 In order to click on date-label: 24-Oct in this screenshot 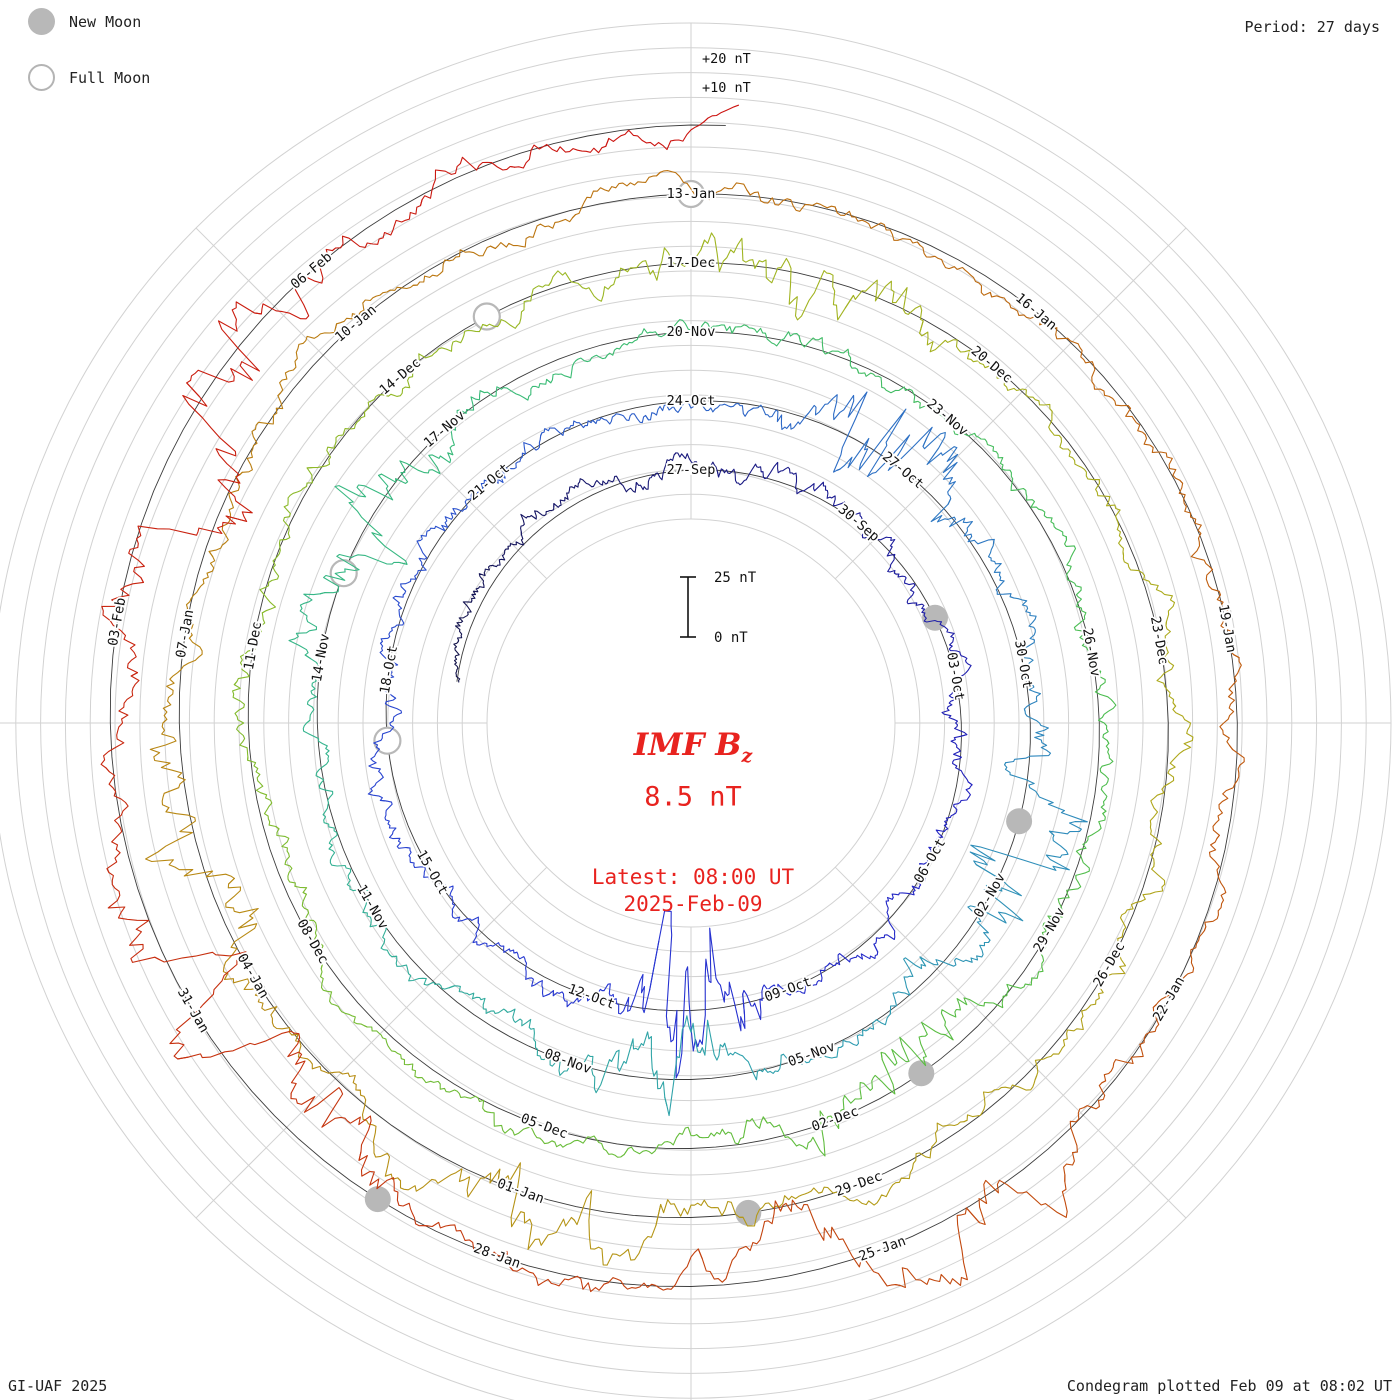, I will do `click(691, 401)`.